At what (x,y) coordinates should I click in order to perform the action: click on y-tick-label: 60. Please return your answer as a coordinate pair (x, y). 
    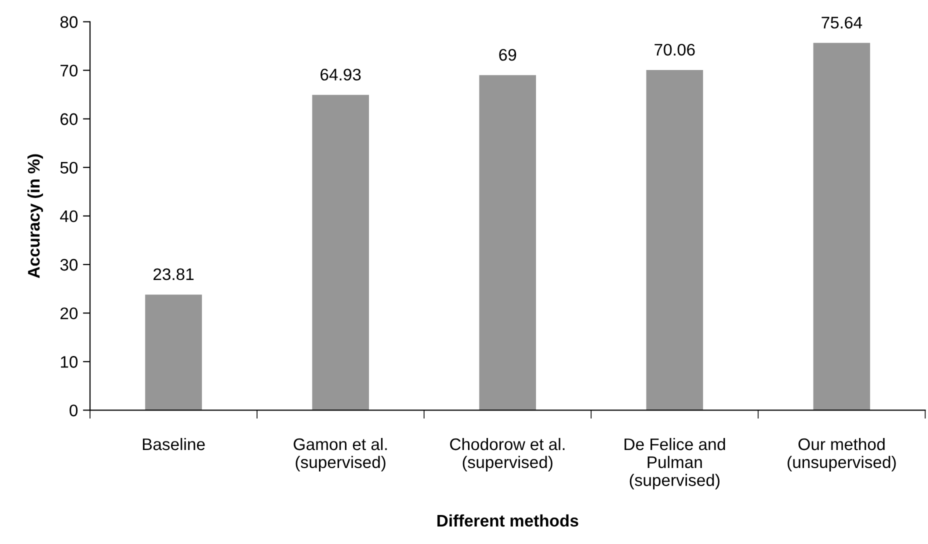
    Looking at the image, I should click on (69, 119).